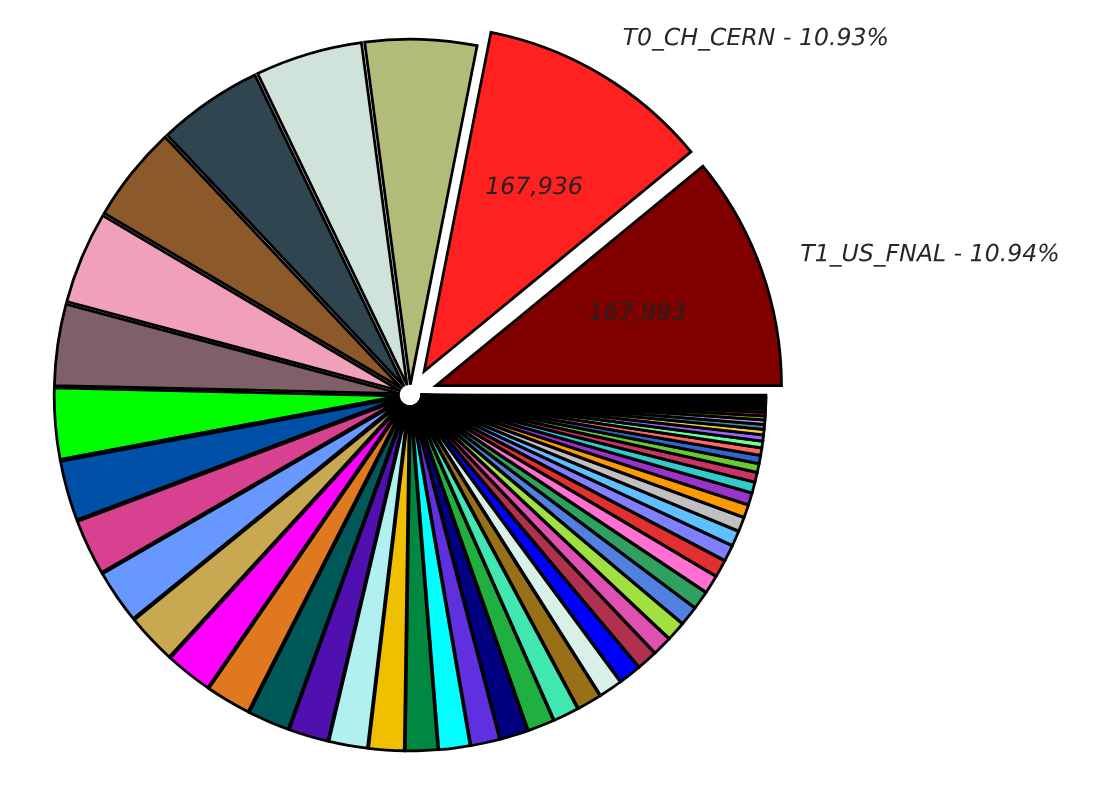  I want to click on data-label: 167,936, so click(534, 186).